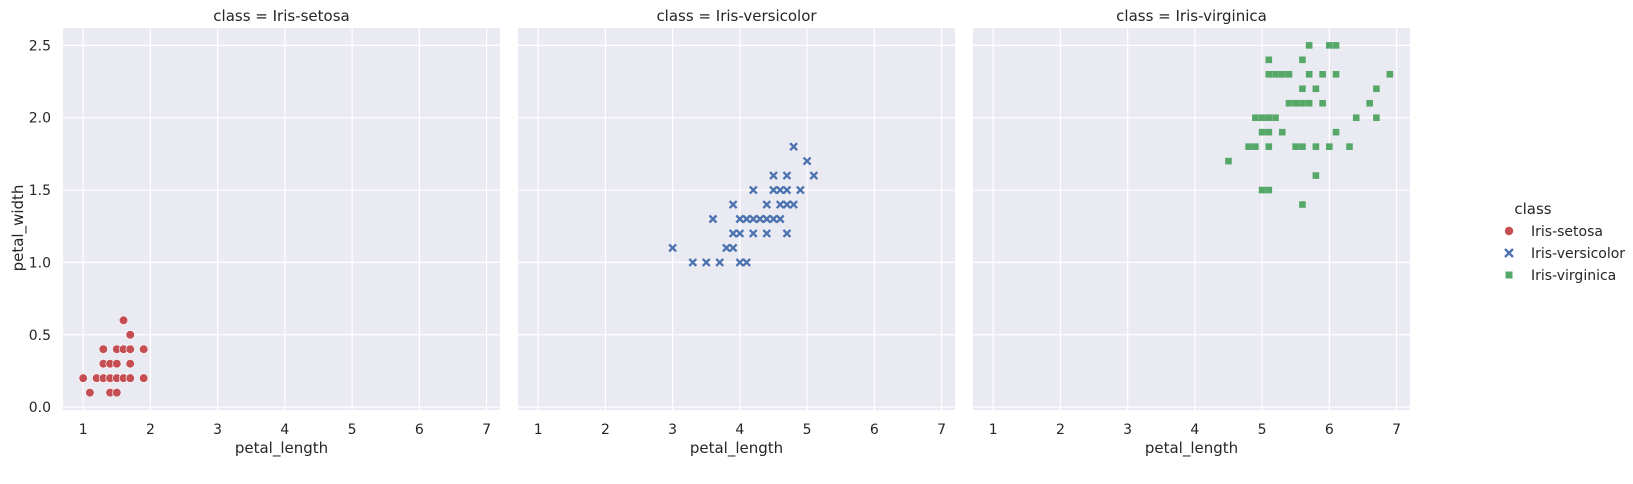 The height and width of the screenshot is (484, 1633). I want to click on legend-item-virginica: Iris-virginica, so click(1560, 276).